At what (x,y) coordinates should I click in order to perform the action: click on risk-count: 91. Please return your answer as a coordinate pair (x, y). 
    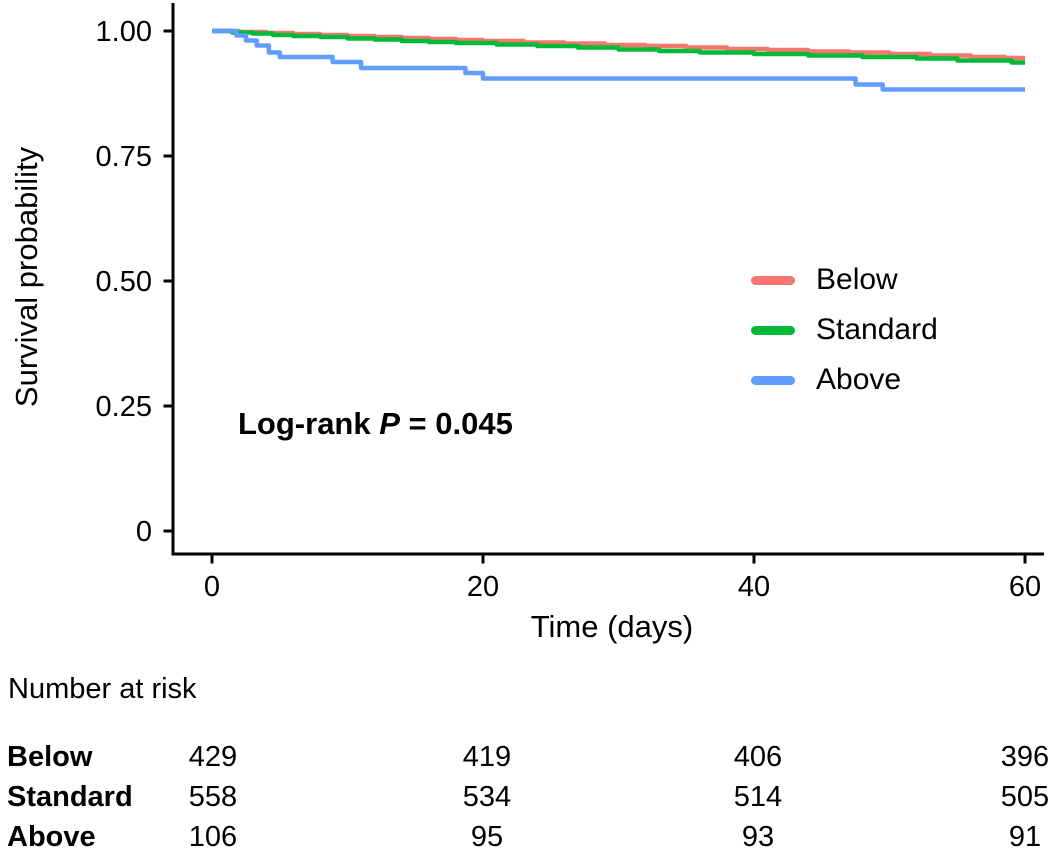
    Looking at the image, I should click on (1025, 836).